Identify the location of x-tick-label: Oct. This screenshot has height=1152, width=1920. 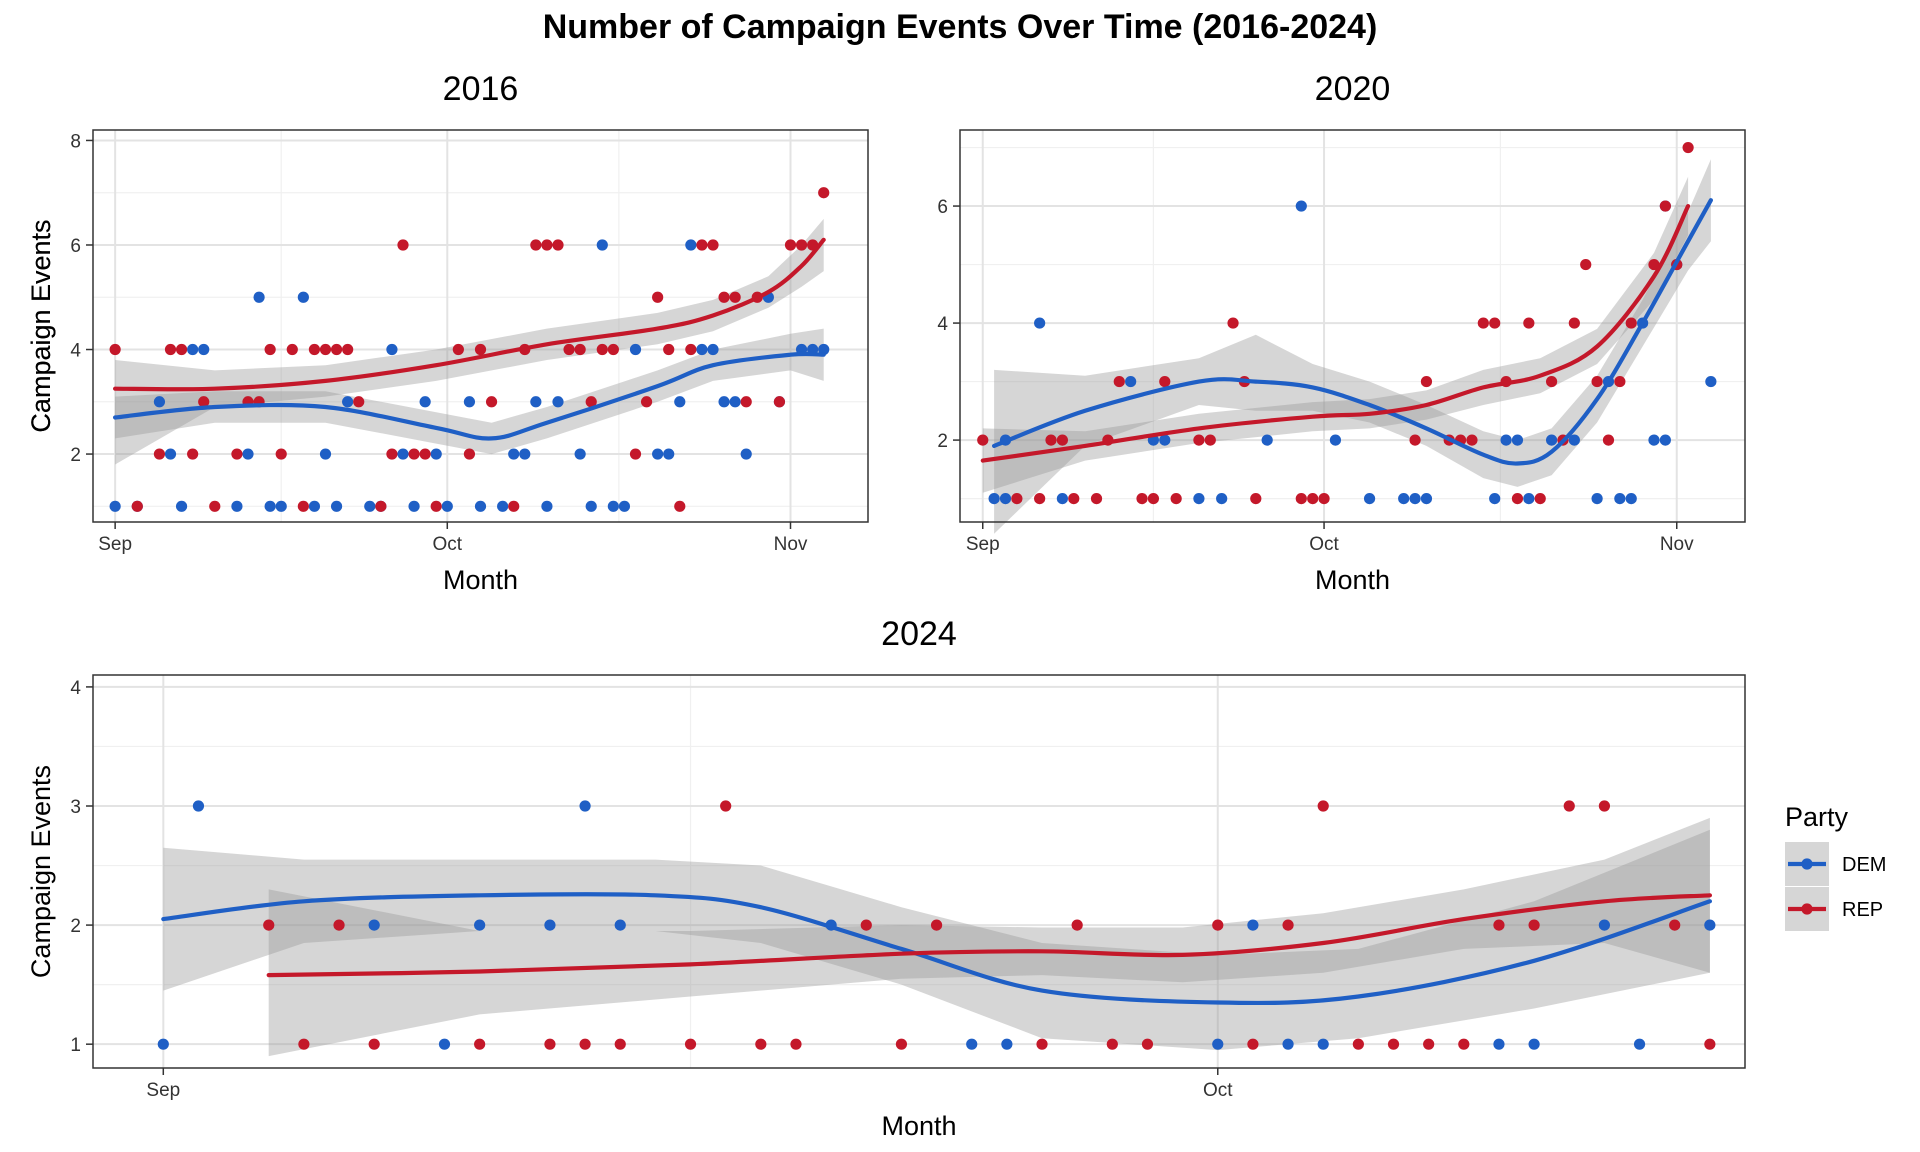
(448, 544).